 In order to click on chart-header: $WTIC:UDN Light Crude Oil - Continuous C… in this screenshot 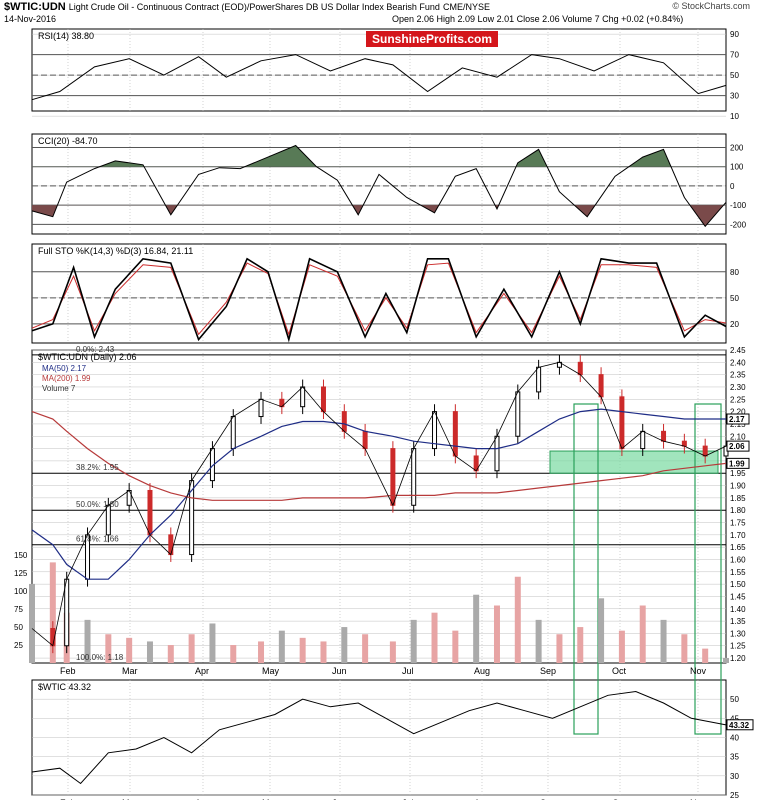, I will do `click(247, 7)`.